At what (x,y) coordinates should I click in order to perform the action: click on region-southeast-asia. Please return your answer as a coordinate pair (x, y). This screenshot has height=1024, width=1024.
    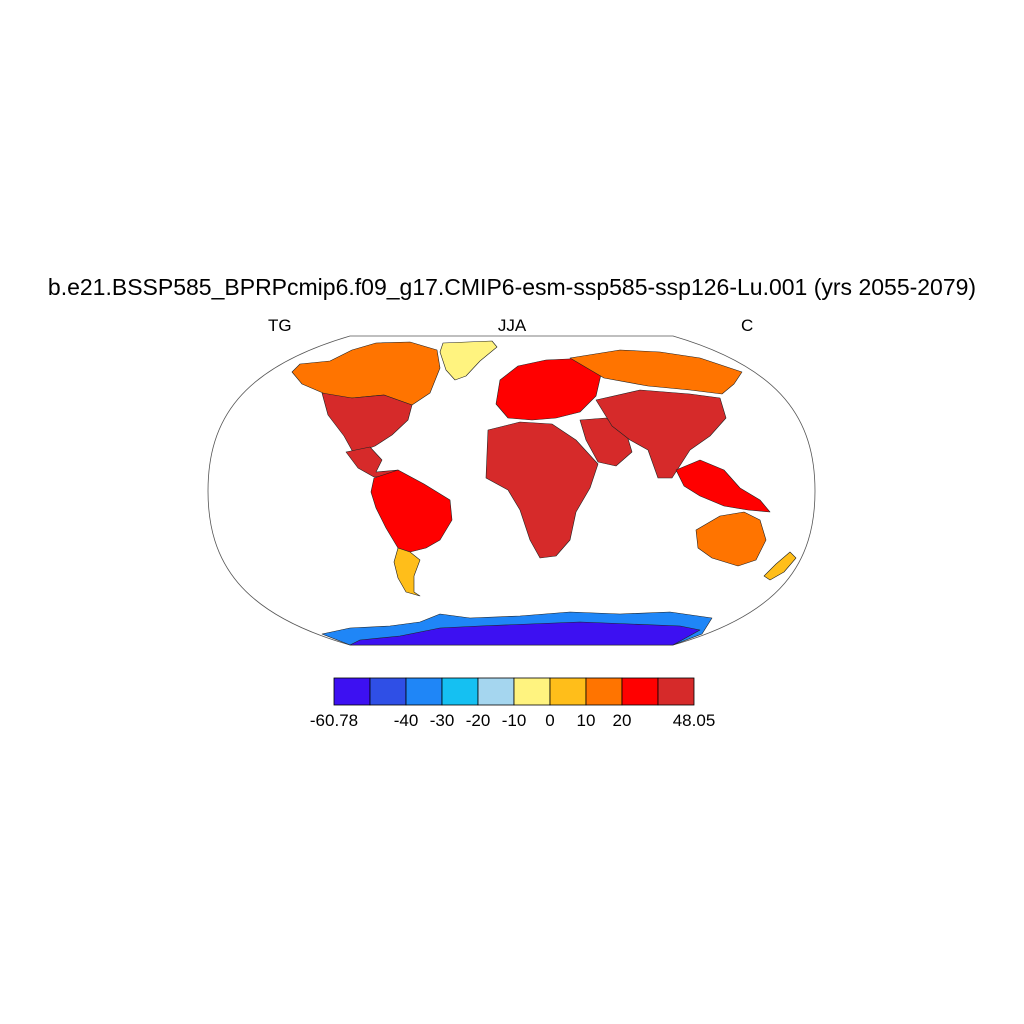
    Looking at the image, I should click on (723, 486).